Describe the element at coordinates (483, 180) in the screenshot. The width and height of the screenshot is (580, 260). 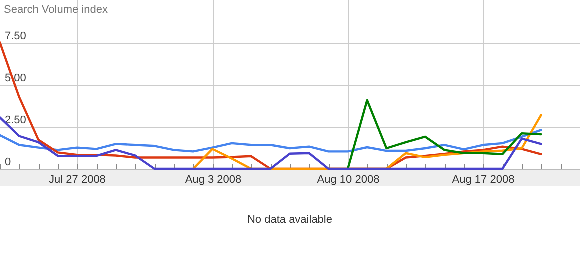
I see `x-tick-label: Aug 17 2008` at that location.